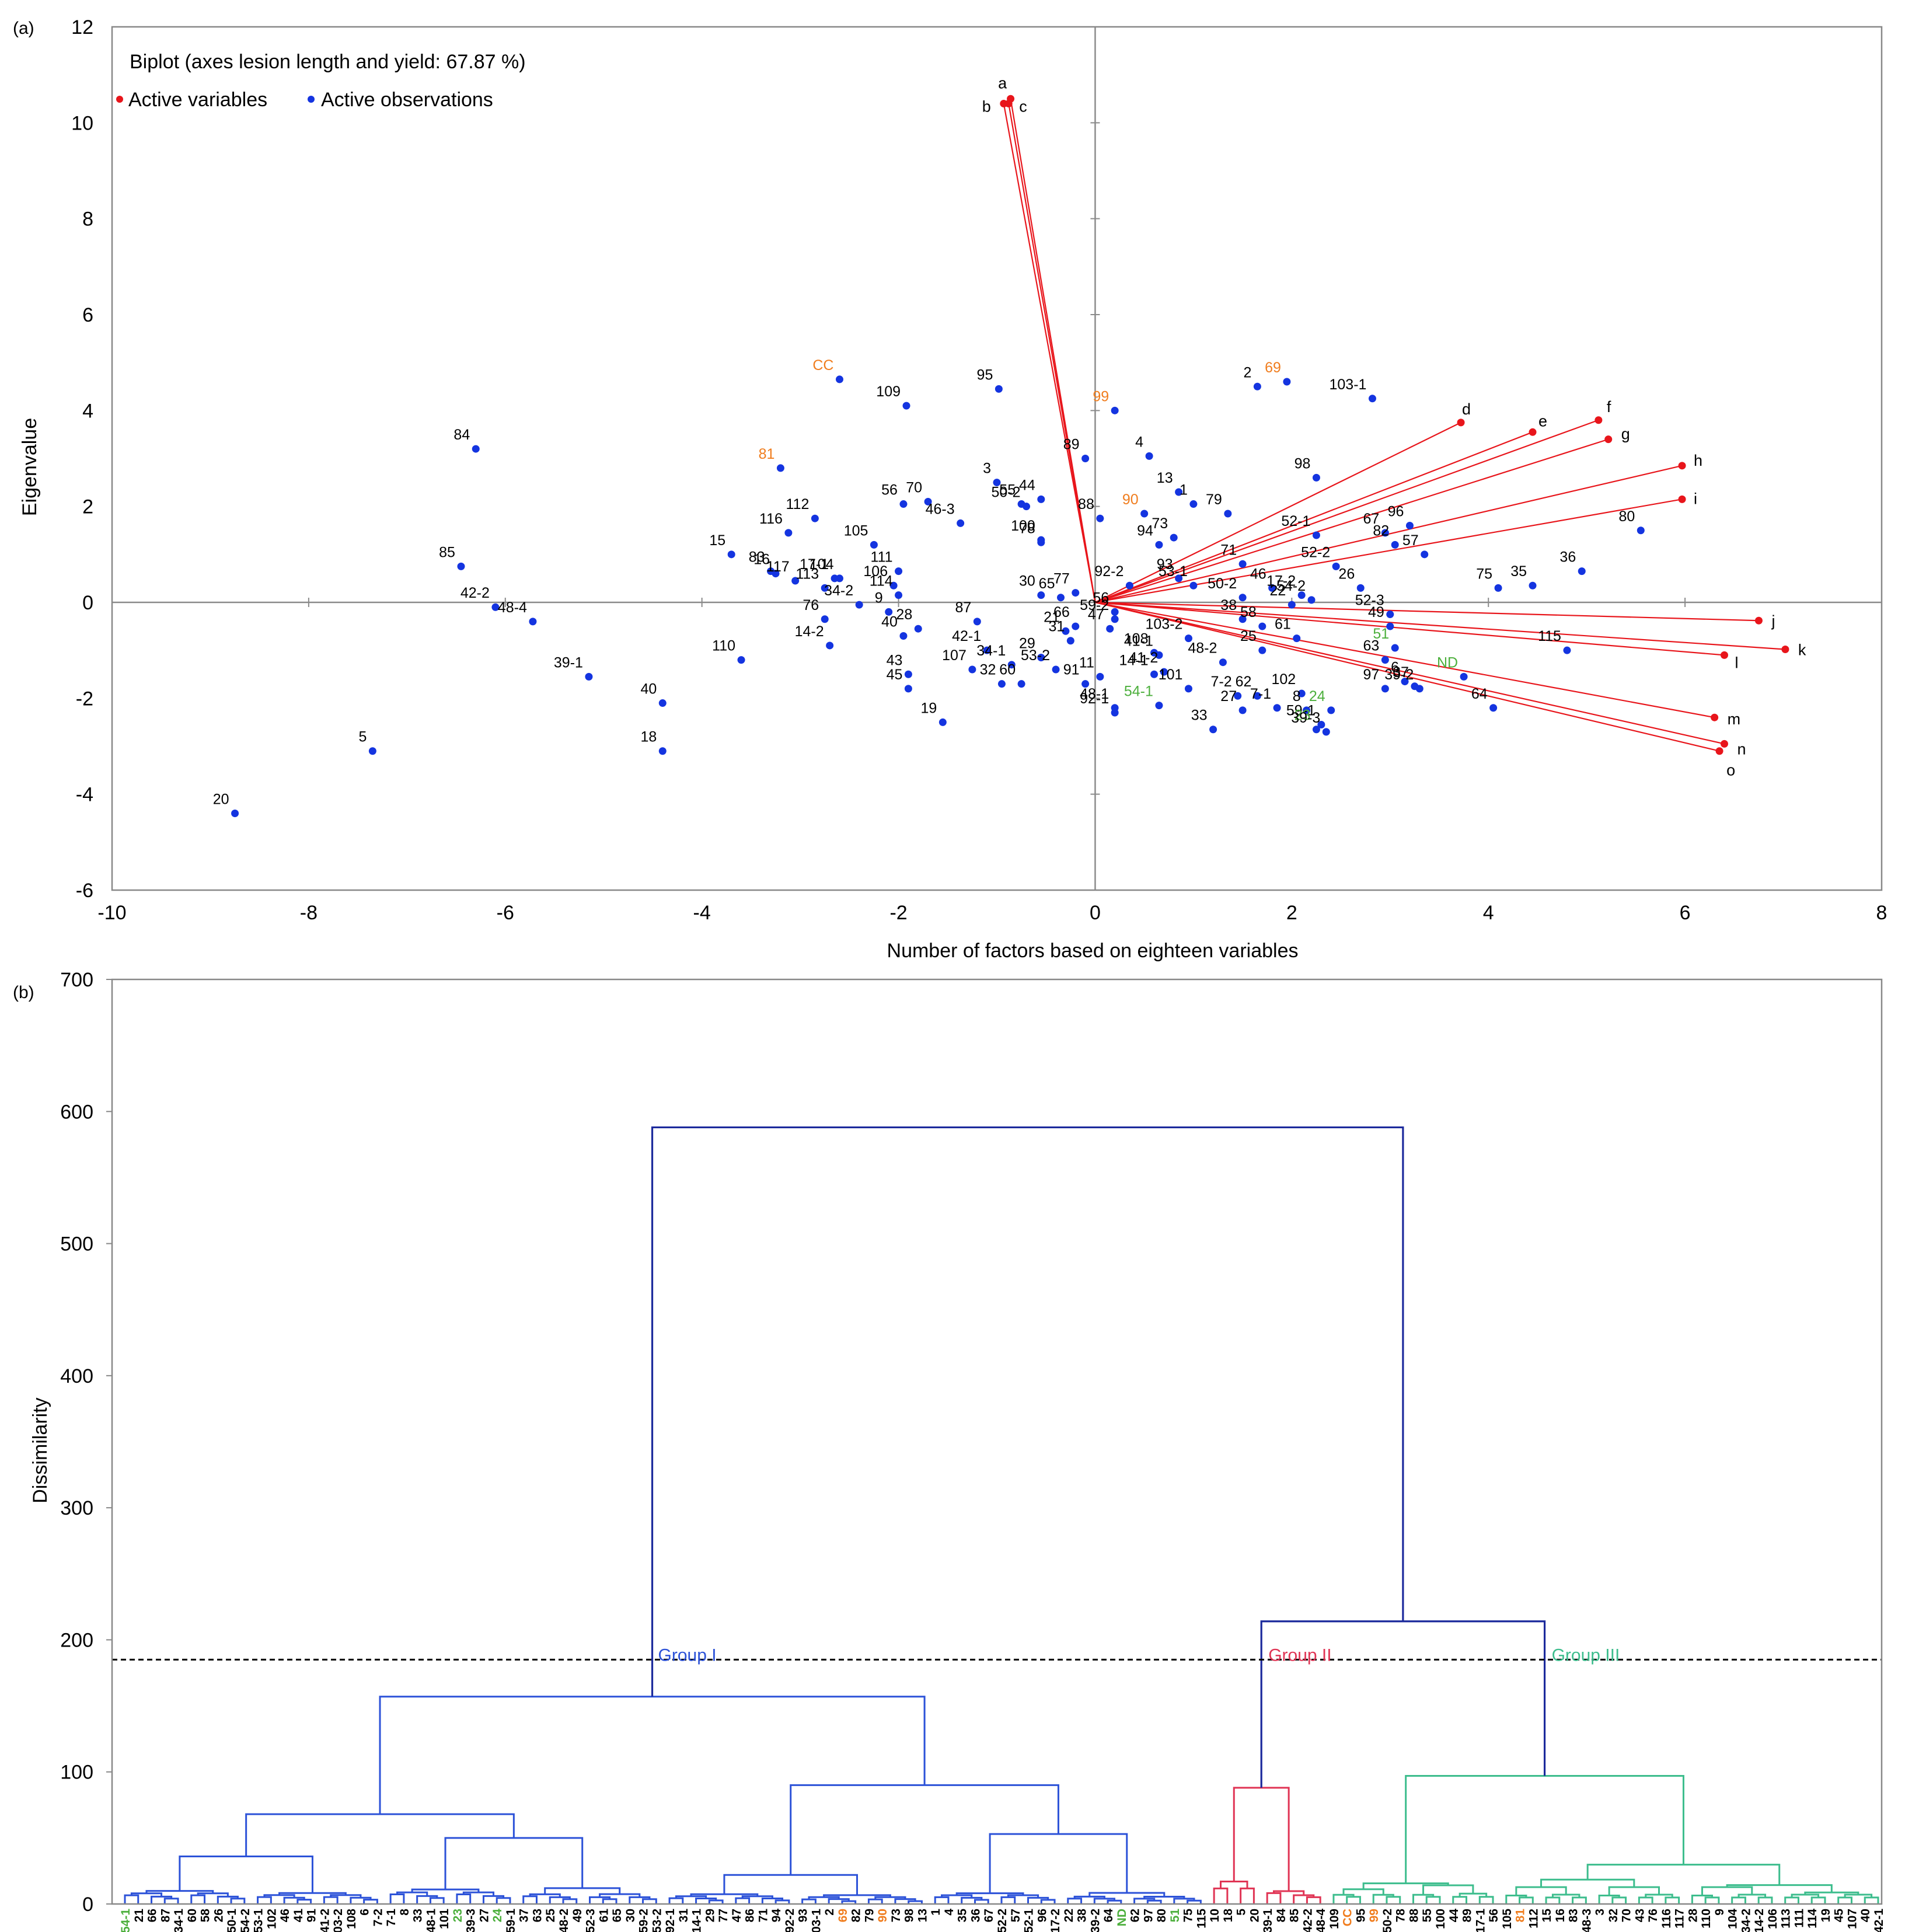 The height and width of the screenshot is (1932, 1919). What do you see at coordinates (1027, 485) in the screenshot?
I see `observation-label: 44` at bounding box center [1027, 485].